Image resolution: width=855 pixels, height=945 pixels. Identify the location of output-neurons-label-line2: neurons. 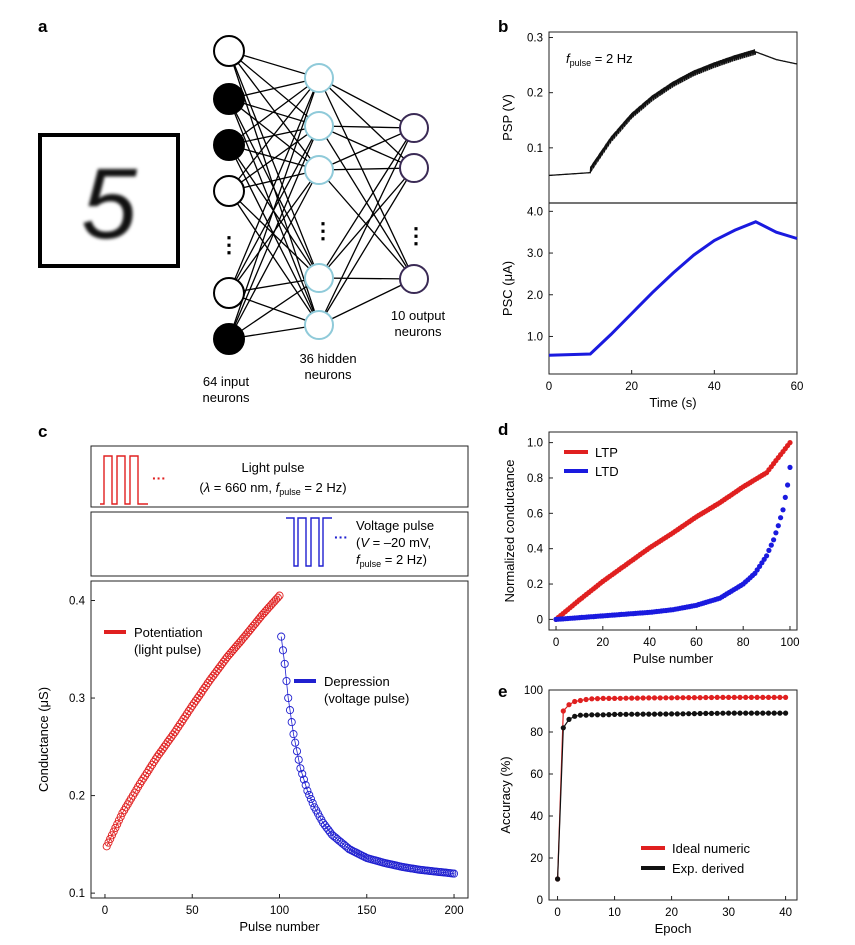
(418, 331).